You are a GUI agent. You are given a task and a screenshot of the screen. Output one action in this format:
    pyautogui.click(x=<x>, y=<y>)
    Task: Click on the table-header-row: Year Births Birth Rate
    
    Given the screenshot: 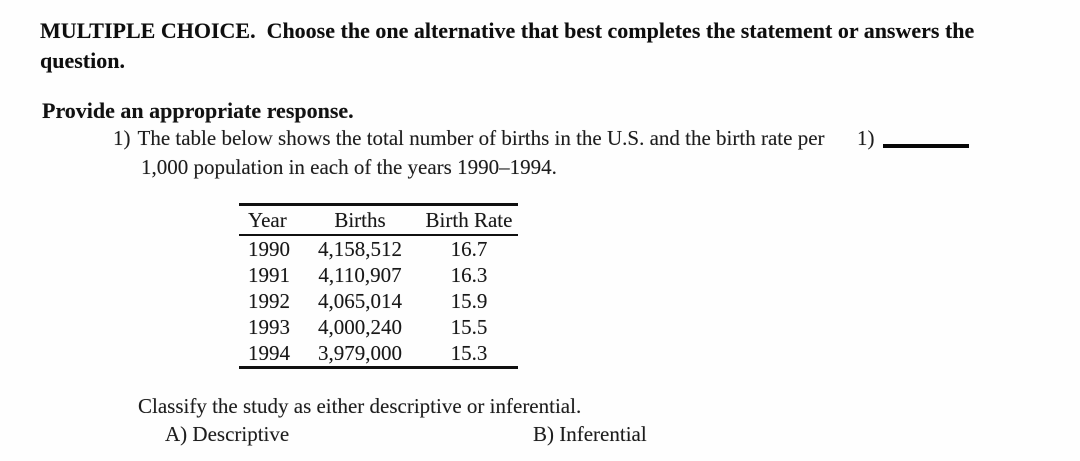 What is the action you would take?
    pyautogui.click(x=378, y=220)
    